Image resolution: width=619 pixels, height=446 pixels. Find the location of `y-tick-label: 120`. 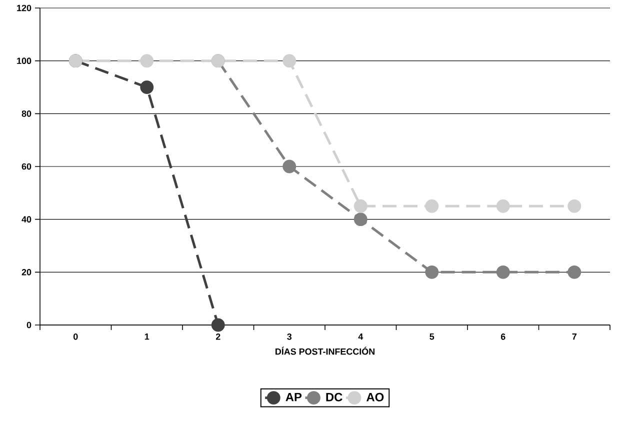

y-tick-label: 120 is located at coordinates (24, 8).